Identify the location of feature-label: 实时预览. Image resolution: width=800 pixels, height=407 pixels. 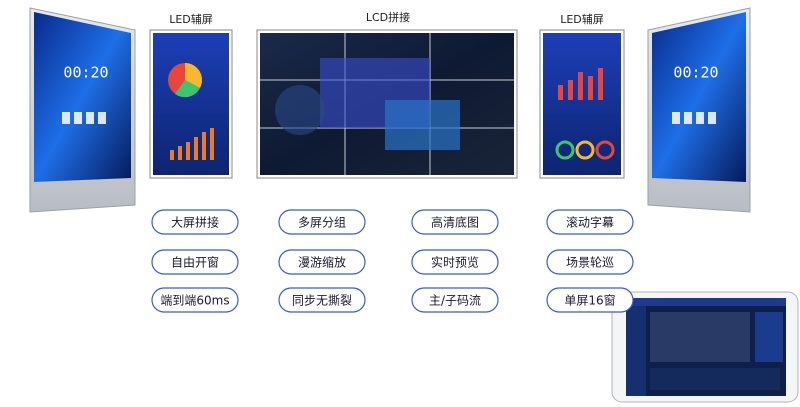
(455, 262).